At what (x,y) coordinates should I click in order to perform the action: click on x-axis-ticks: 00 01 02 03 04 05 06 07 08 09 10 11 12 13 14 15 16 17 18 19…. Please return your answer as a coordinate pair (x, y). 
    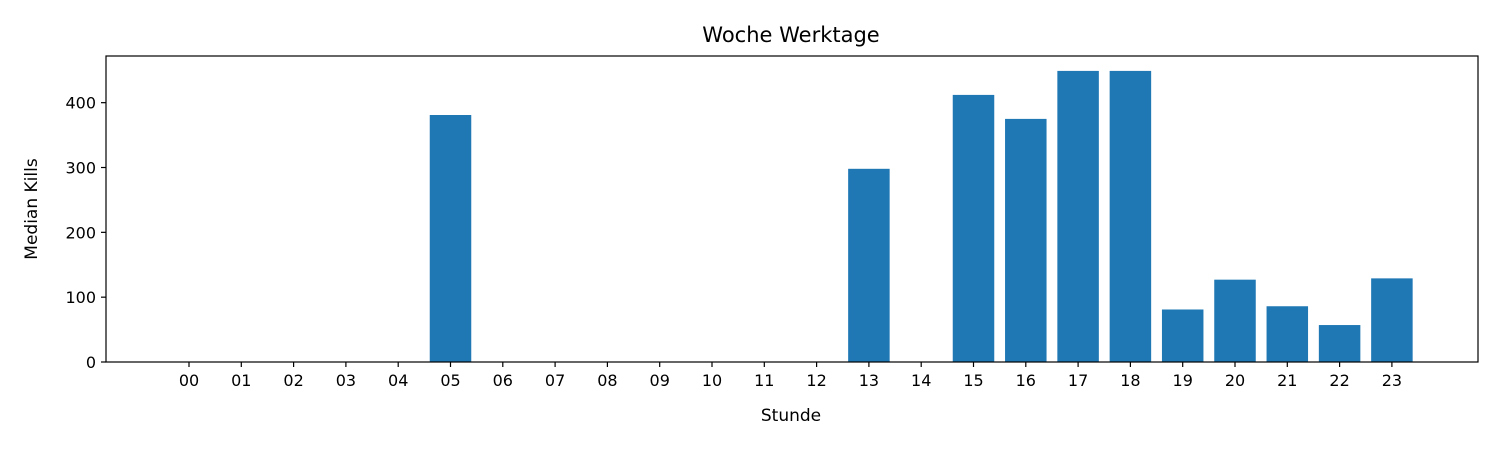
    Looking at the image, I should click on (790, 376).